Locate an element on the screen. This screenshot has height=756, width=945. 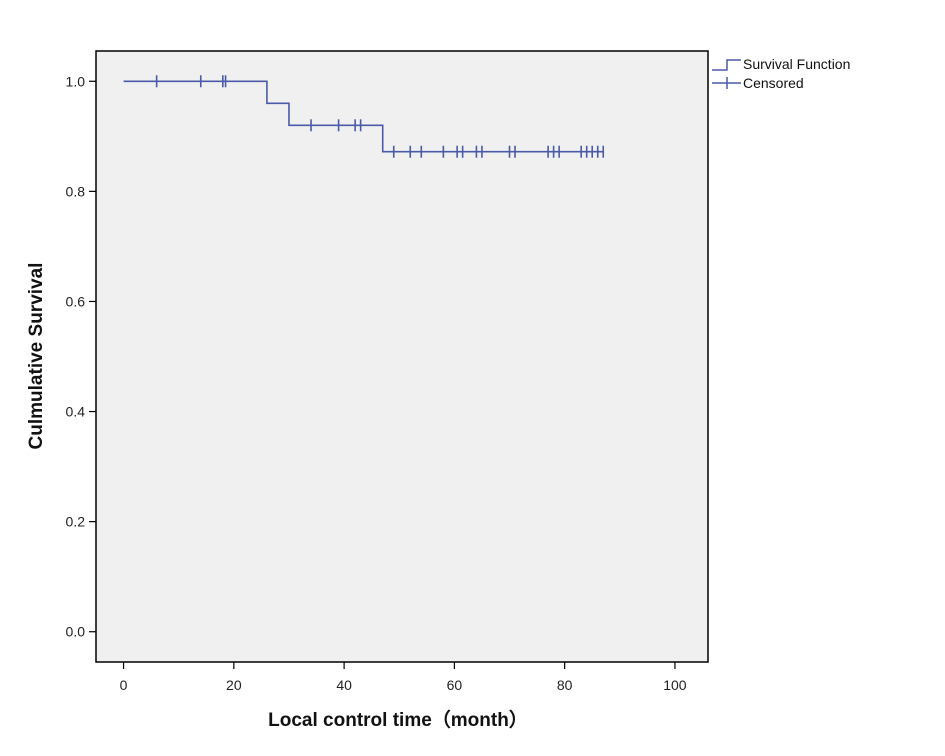
x-tick-label: 100 is located at coordinates (675, 685).